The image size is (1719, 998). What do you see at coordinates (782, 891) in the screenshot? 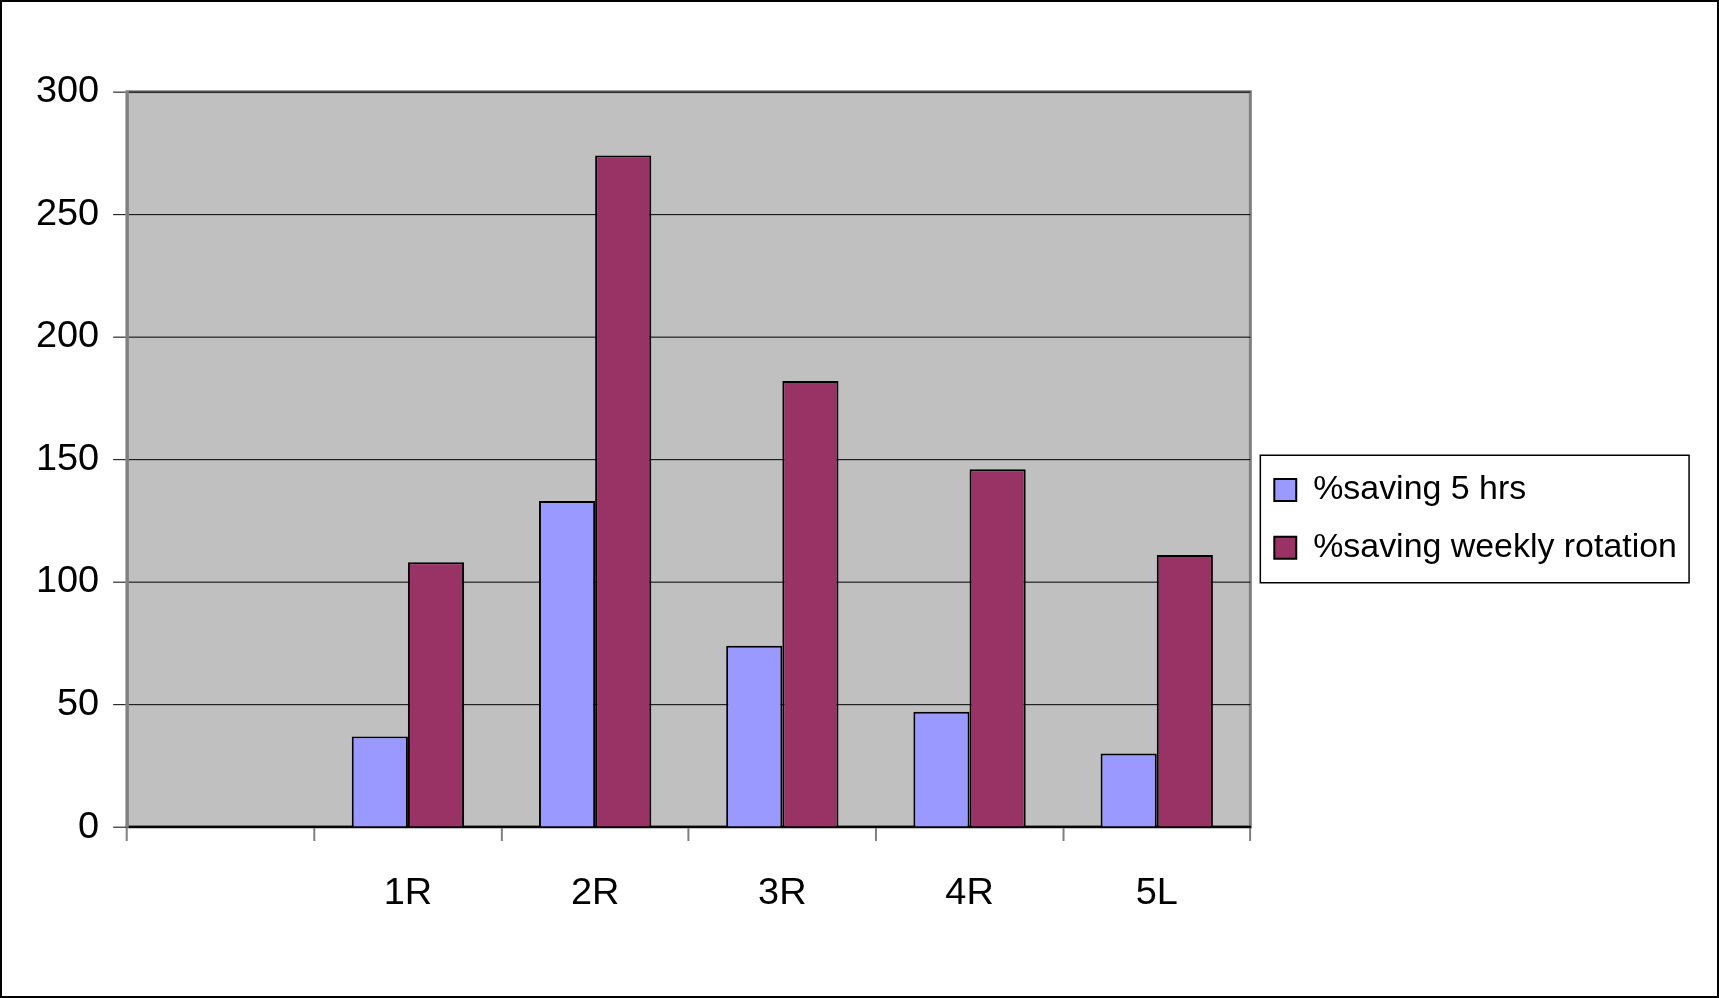
I see `x-tick-label: 3R` at bounding box center [782, 891].